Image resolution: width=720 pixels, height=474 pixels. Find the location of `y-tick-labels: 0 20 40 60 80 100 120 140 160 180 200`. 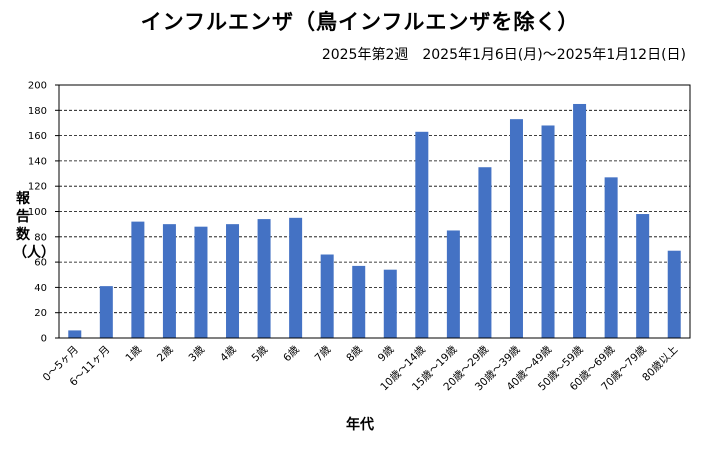

y-tick-labels: 0 20 40 60 80 100 120 140 160 180 200 is located at coordinates (43, 213).